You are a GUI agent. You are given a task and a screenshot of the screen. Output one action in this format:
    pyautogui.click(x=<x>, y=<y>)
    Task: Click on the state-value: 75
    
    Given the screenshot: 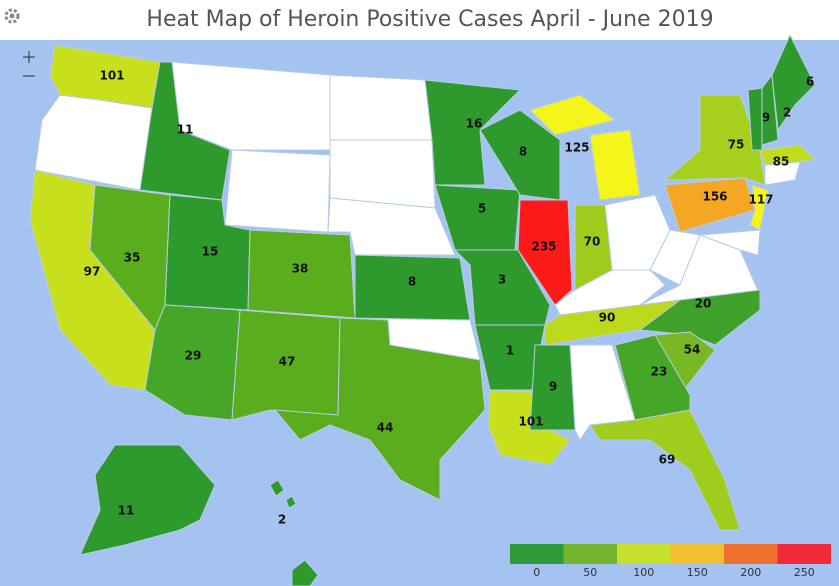 What is the action you would take?
    pyautogui.click(x=736, y=145)
    